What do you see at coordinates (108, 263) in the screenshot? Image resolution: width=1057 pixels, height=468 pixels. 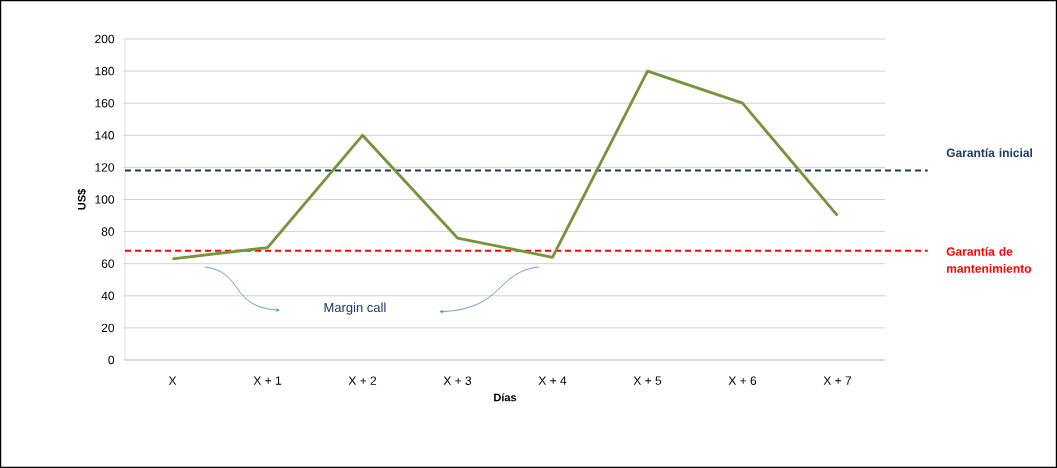 I see `y-tick-label: 60` at bounding box center [108, 263].